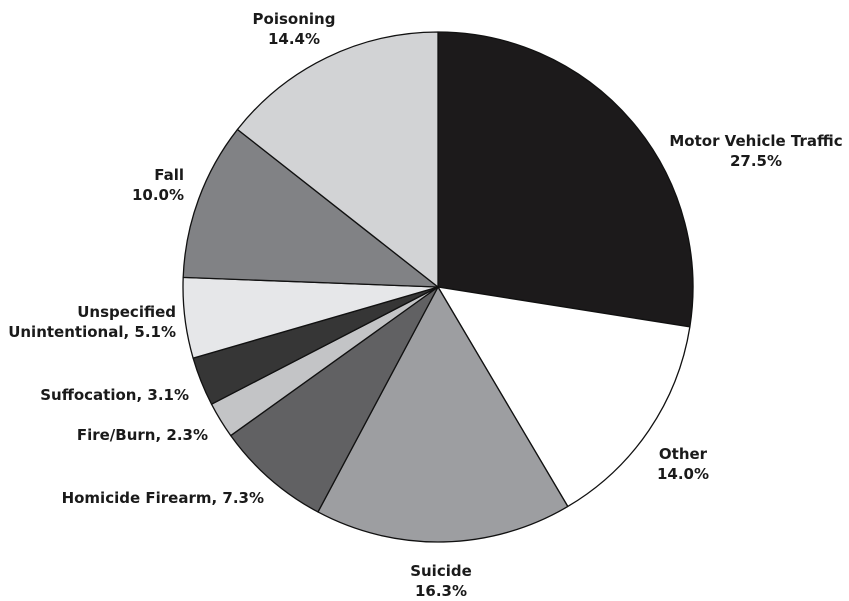  I want to click on slice-label-unspecified-unintentional: Unspecified Unintentional, 5.1%, so click(92, 322).